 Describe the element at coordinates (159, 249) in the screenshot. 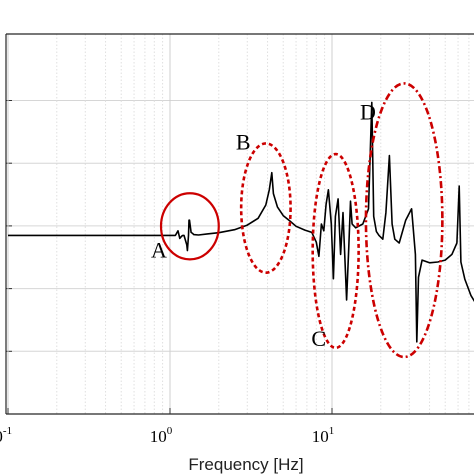

I see `annotation-label-a: A` at that location.